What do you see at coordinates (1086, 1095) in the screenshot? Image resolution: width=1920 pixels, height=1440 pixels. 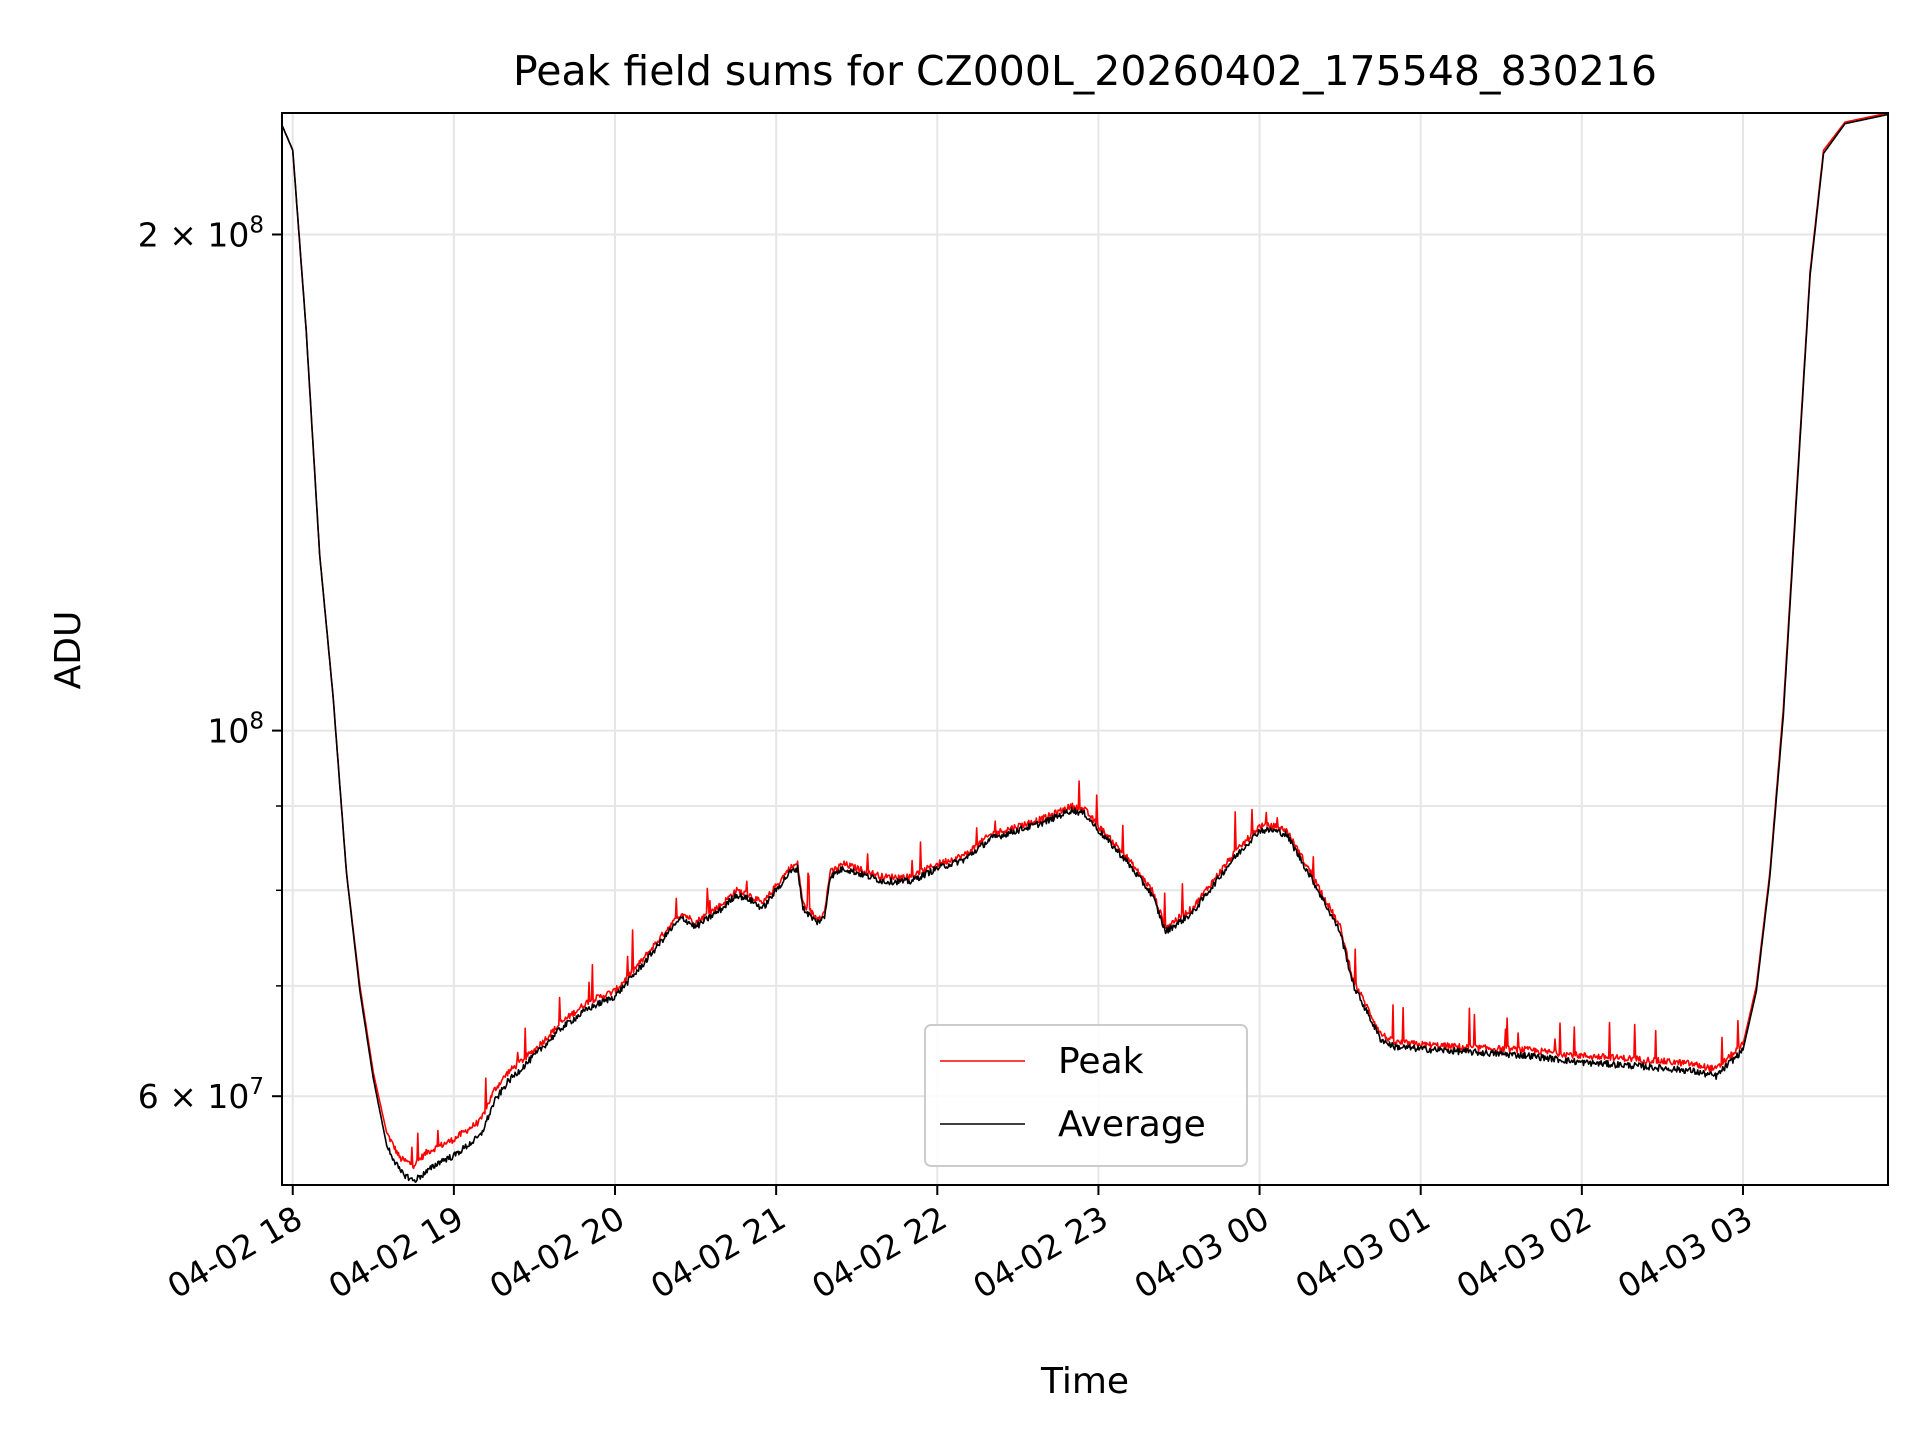 I see `legend: Peak Average` at bounding box center [1086, 1095].